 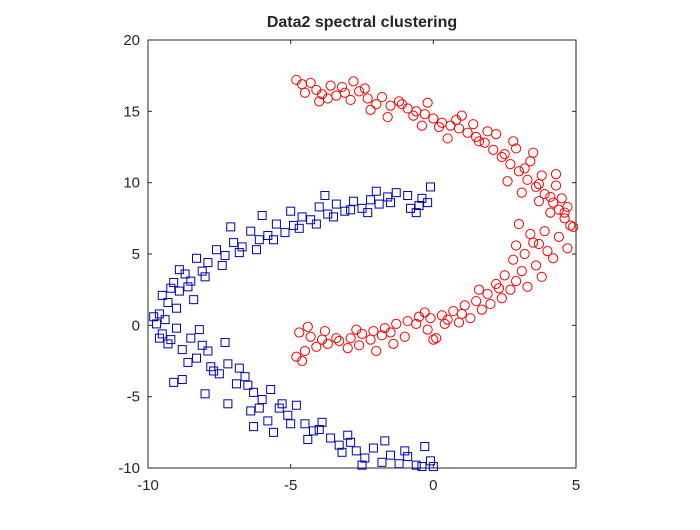 I want to click on y-tick-label: 10, so click(x=131, y=183).